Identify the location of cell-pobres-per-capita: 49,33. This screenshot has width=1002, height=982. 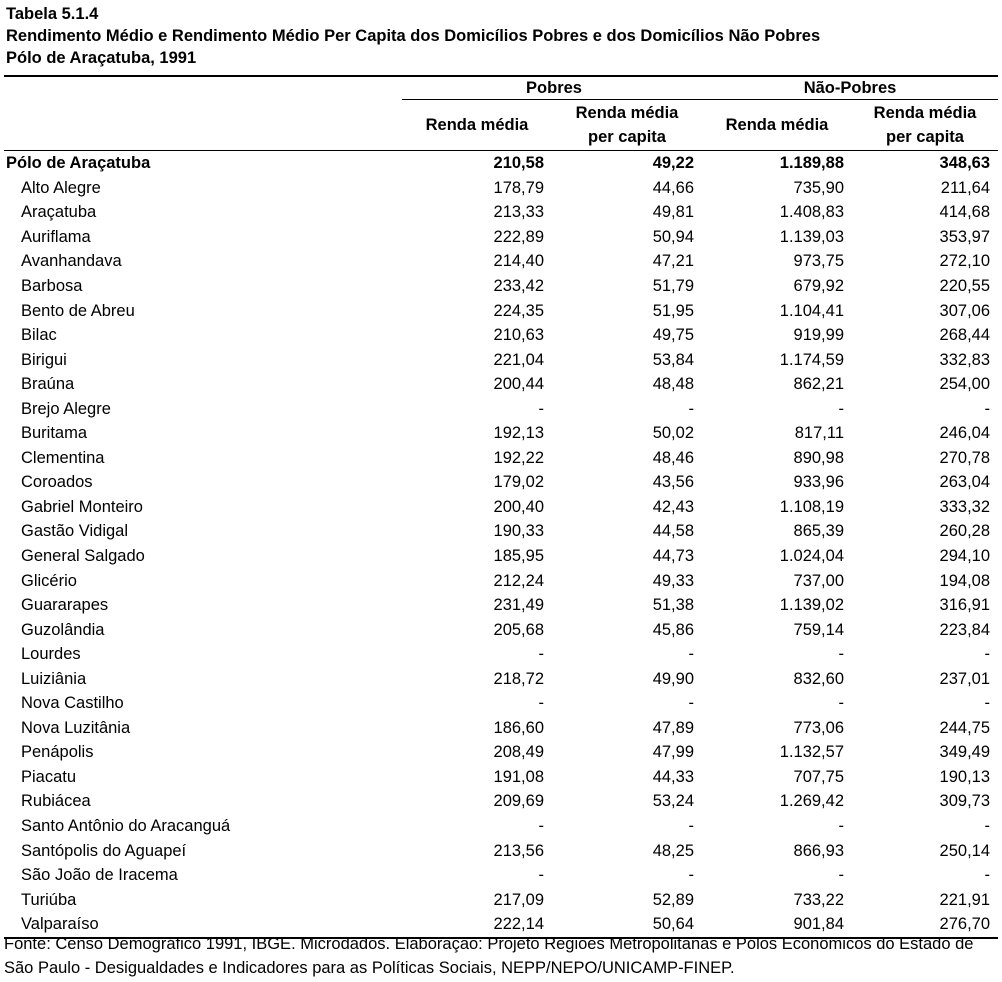
(673, 580).